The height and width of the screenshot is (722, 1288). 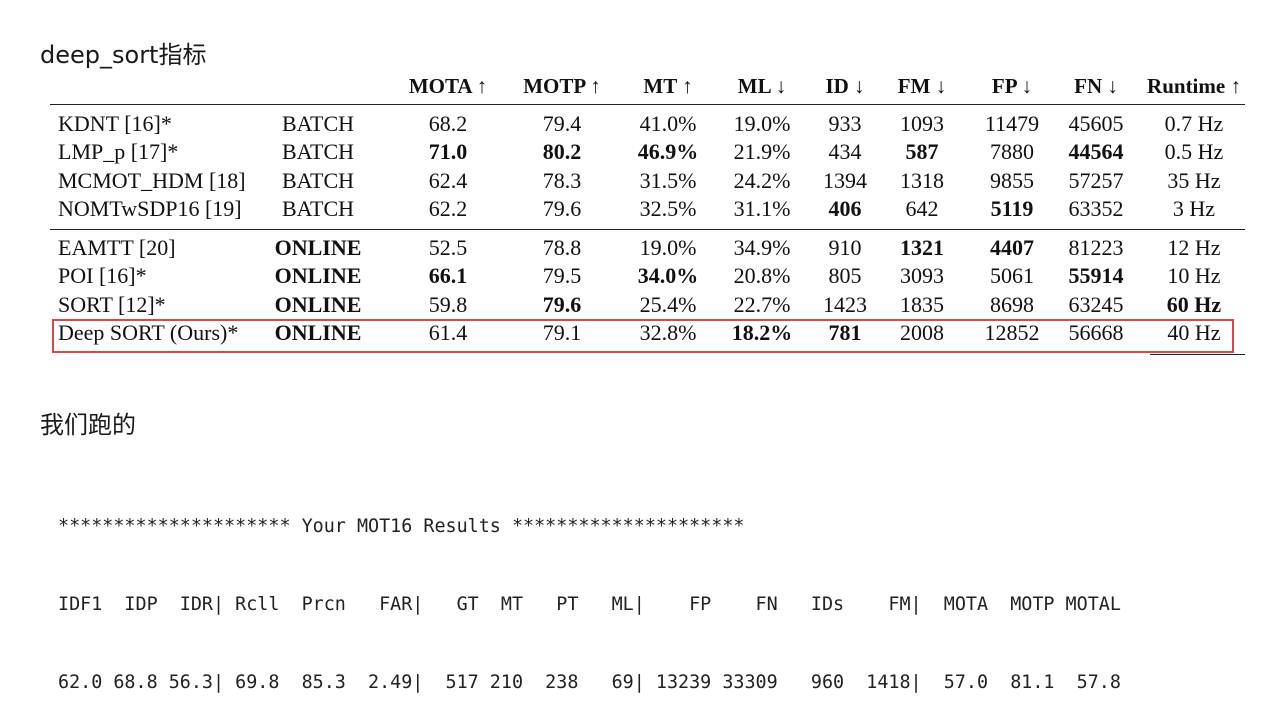 What do you see at coordinates (845, 208) in the screenshot?
I see `cell-id: 406` at bounding box center [845, 208].